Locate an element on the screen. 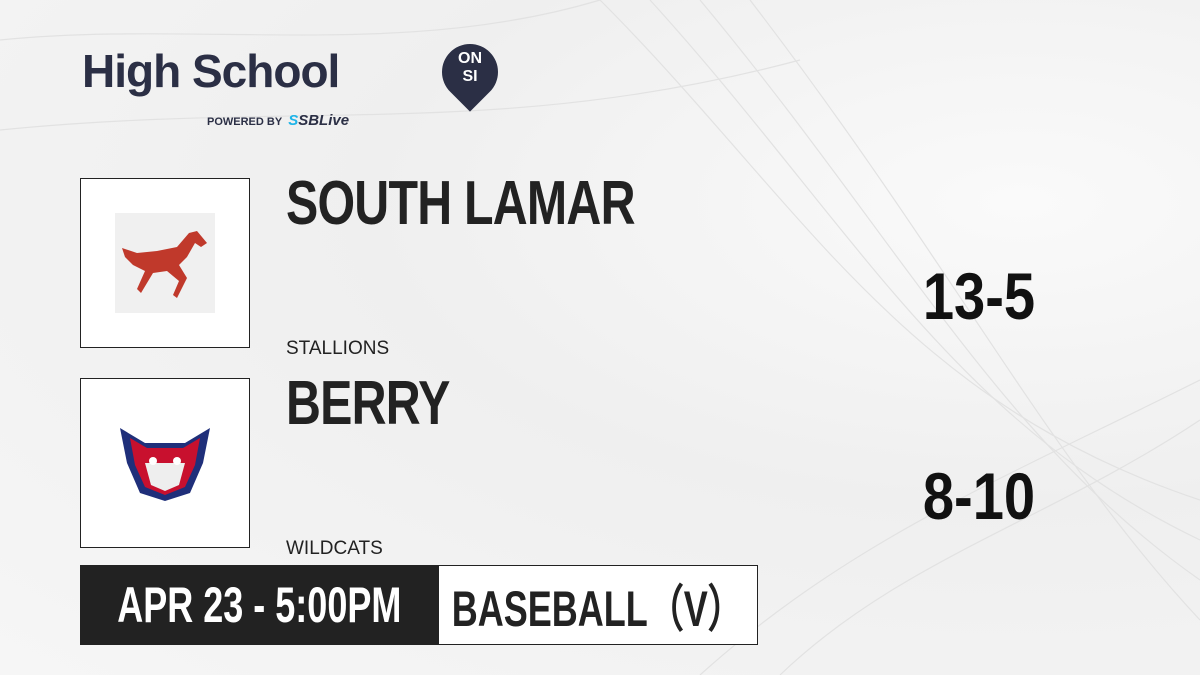 The height and width of the screenshot is (675, 1200). team-score-away: 8-10 is located at coordinates (978, 496).